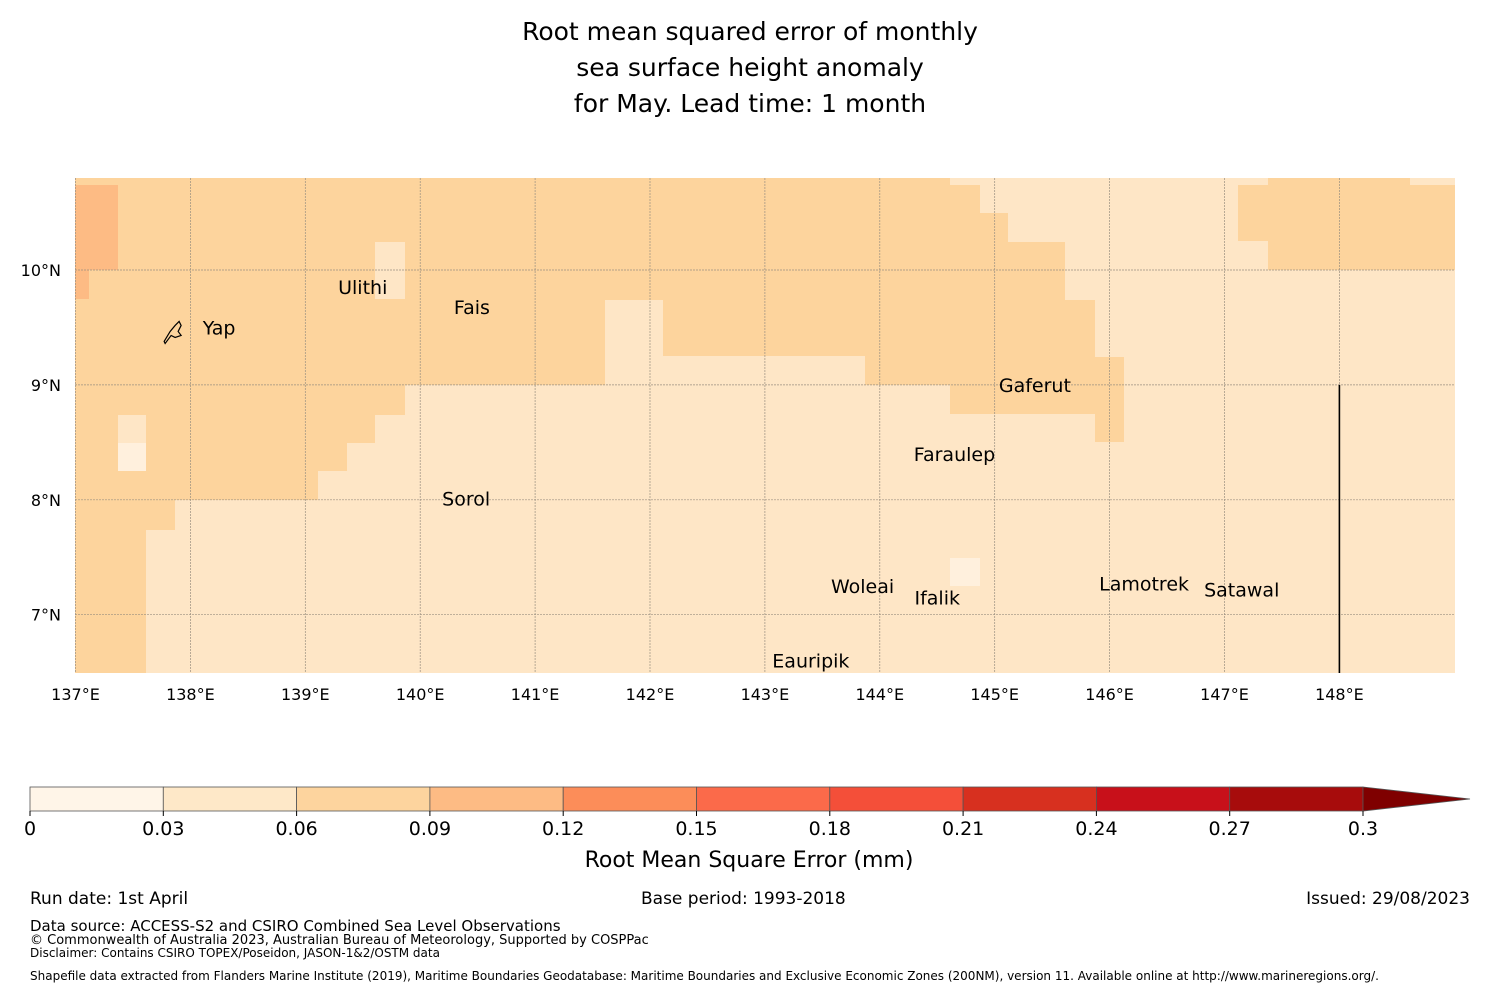 The height and width of the screenshot is (990, 1500). I want to click on longitude-tick: 140°E, so click(420, 694).